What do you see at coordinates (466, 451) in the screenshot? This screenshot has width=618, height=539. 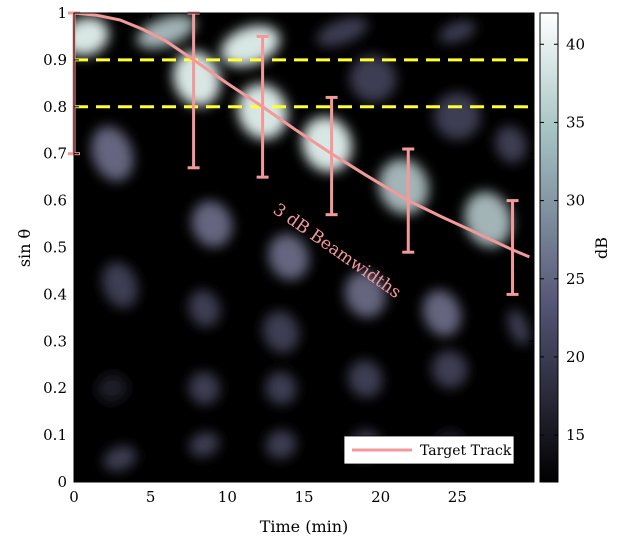 I see `legend-label: Target Track` at bounding box center [466, 451].